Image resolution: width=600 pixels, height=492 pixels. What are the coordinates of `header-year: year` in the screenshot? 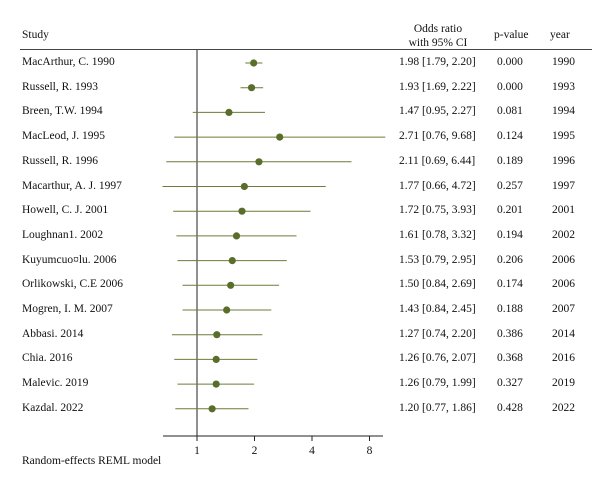 It's located at (560, 35).